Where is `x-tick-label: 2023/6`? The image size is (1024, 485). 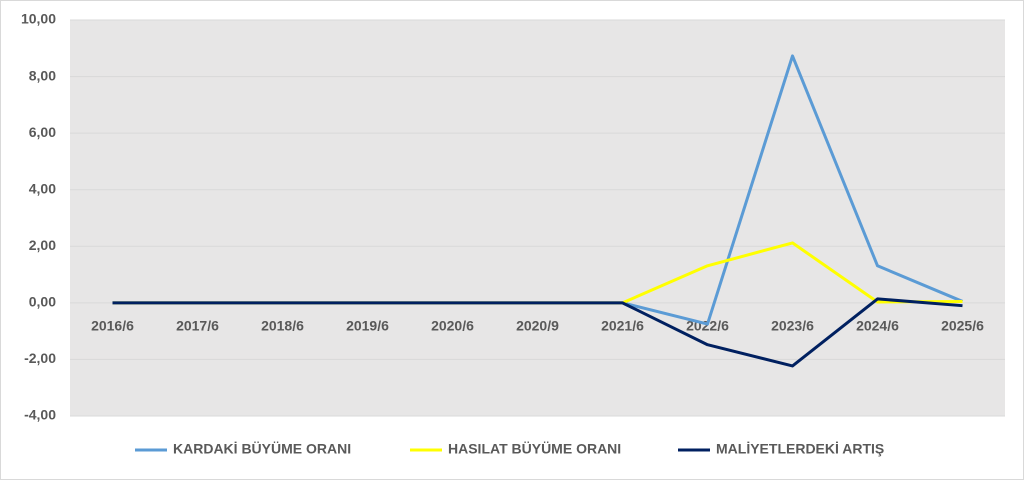 x-tick-label: 2023/6 is located at coordinates (792, 326).